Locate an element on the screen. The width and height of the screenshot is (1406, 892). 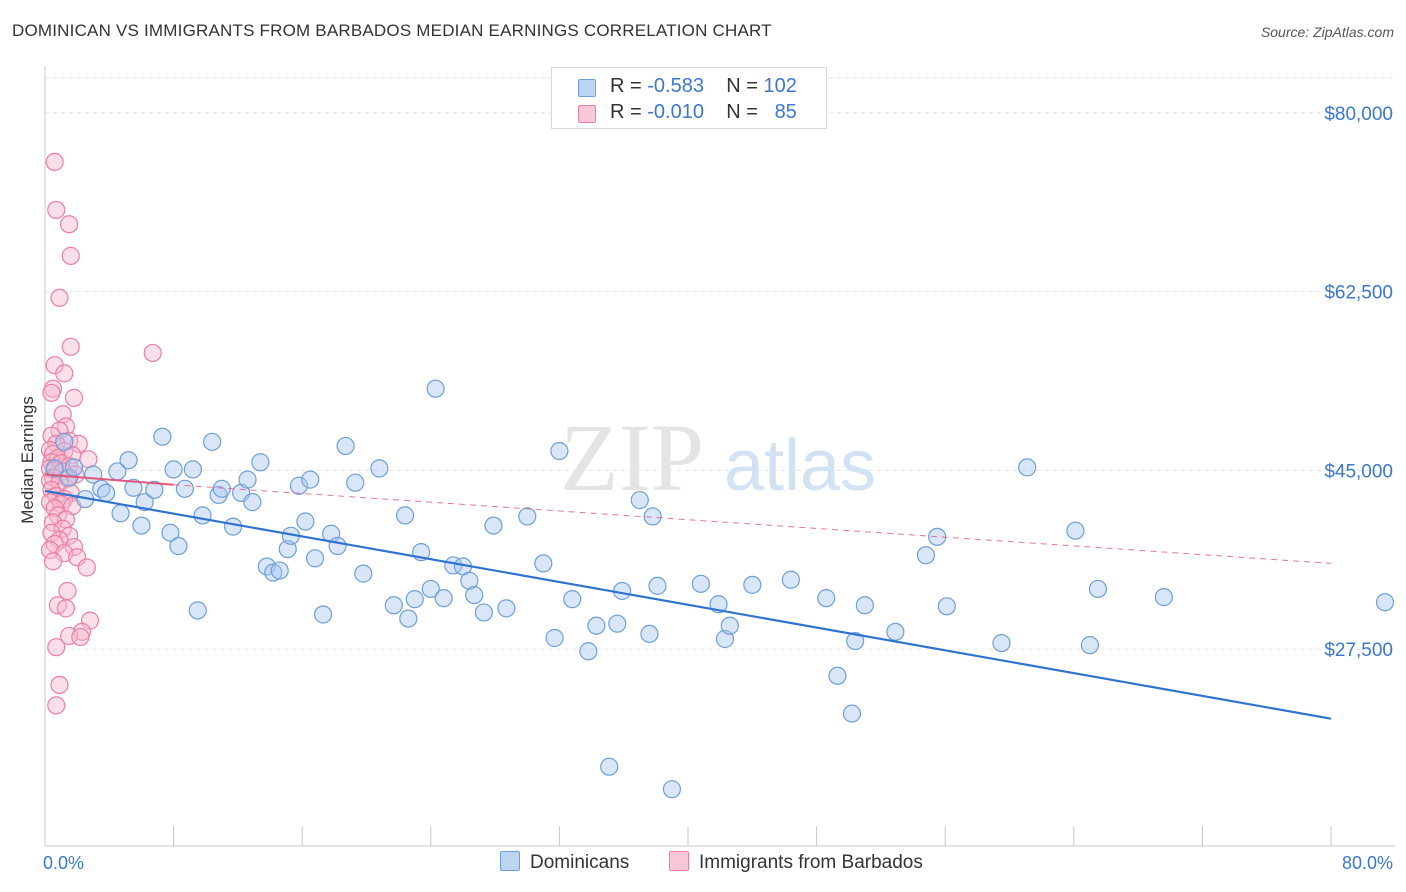
bottom-legend-swatch-blue is located at coordinates (510, 861).